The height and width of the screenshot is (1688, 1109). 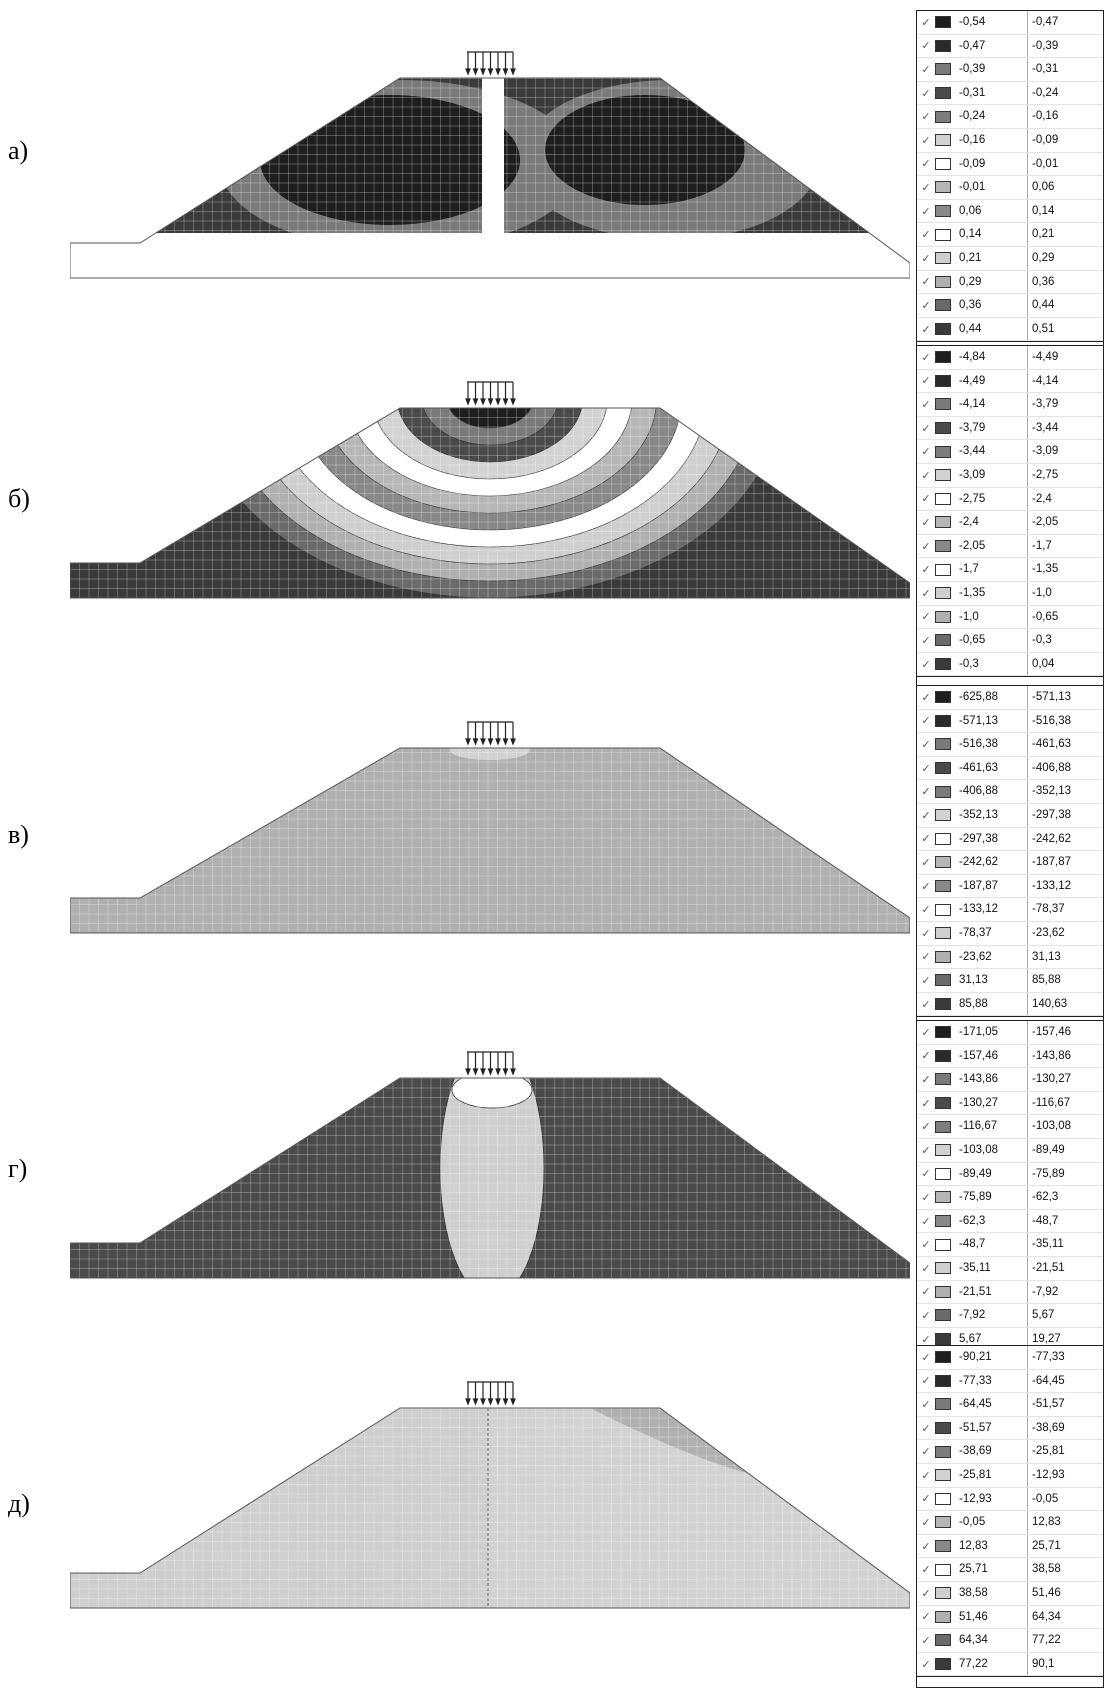 I want to click on legend-row: ✓ -187,87 -133,12, so click(x=1010, y=886).